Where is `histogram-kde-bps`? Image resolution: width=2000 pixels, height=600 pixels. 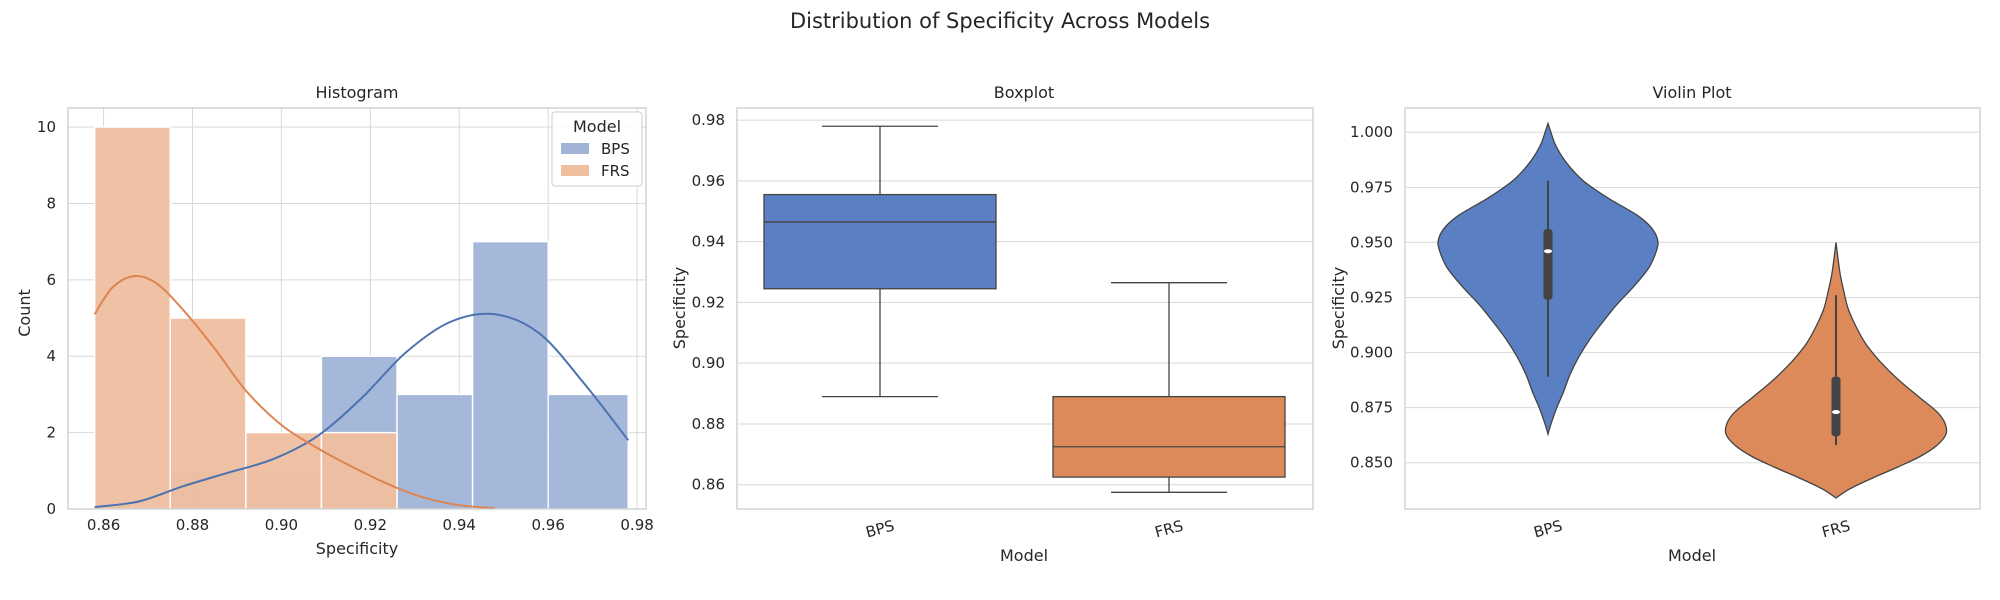
histogram-kde-bps is located at coordinates (362, 410).